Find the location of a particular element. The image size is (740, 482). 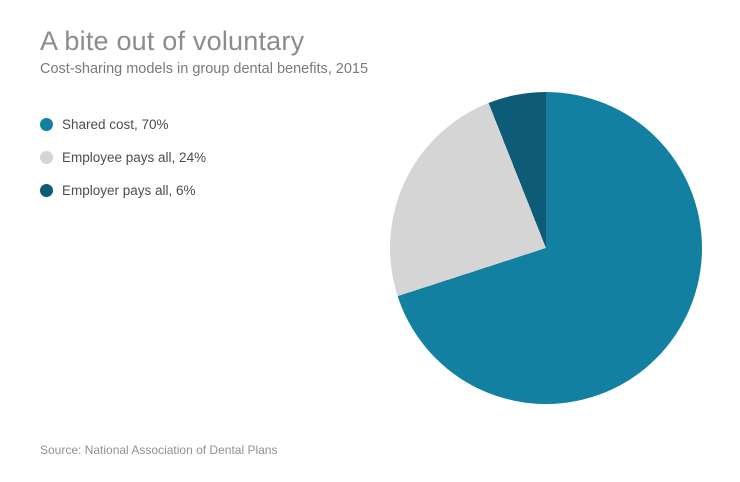

legend-swatch-employee-pays-all-icon is located at coordinates (46, 157).